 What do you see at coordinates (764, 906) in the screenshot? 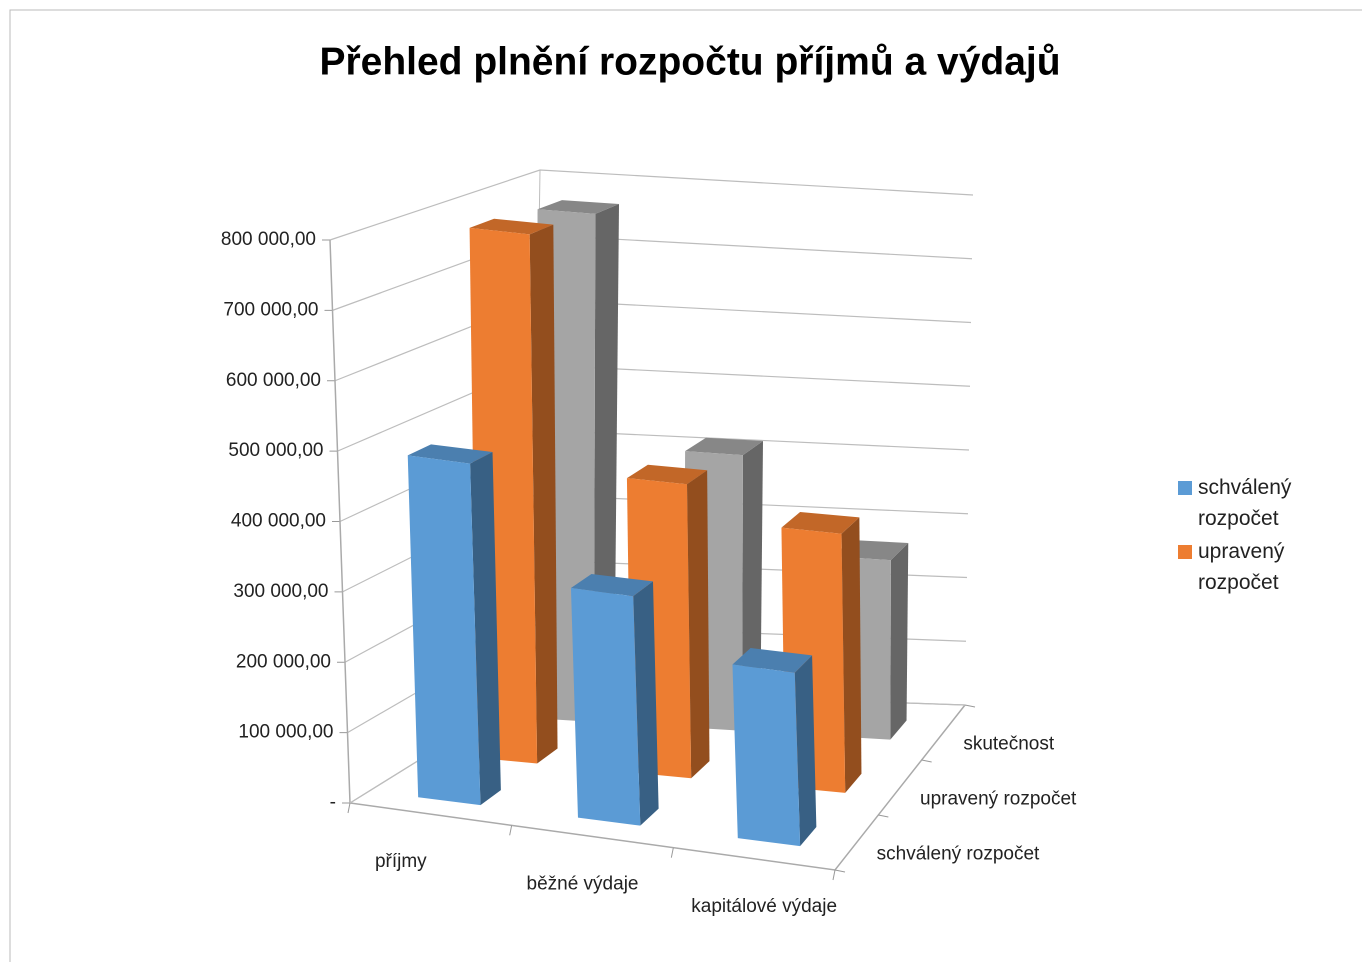
I see `x-tick-label: kapitálové výdaje` at bounding box center [764, 906].